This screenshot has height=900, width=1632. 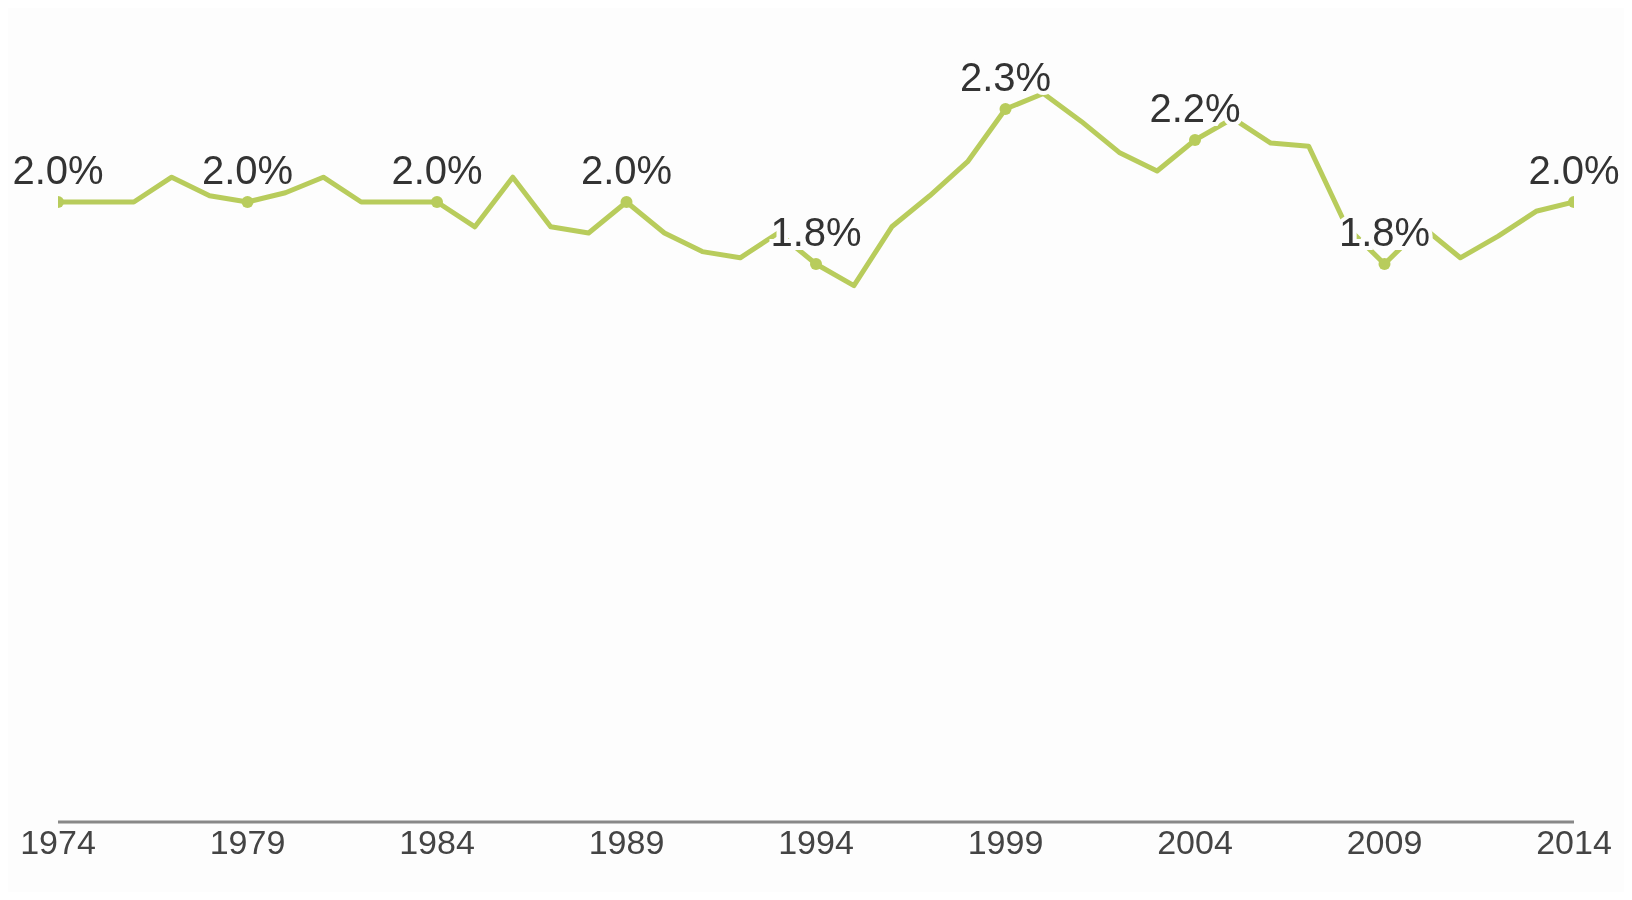 What do you see at coordinates (1574, 842) in the screenshot?
I see `x-tick-label: 2014` at bounding box center [1574, 842].